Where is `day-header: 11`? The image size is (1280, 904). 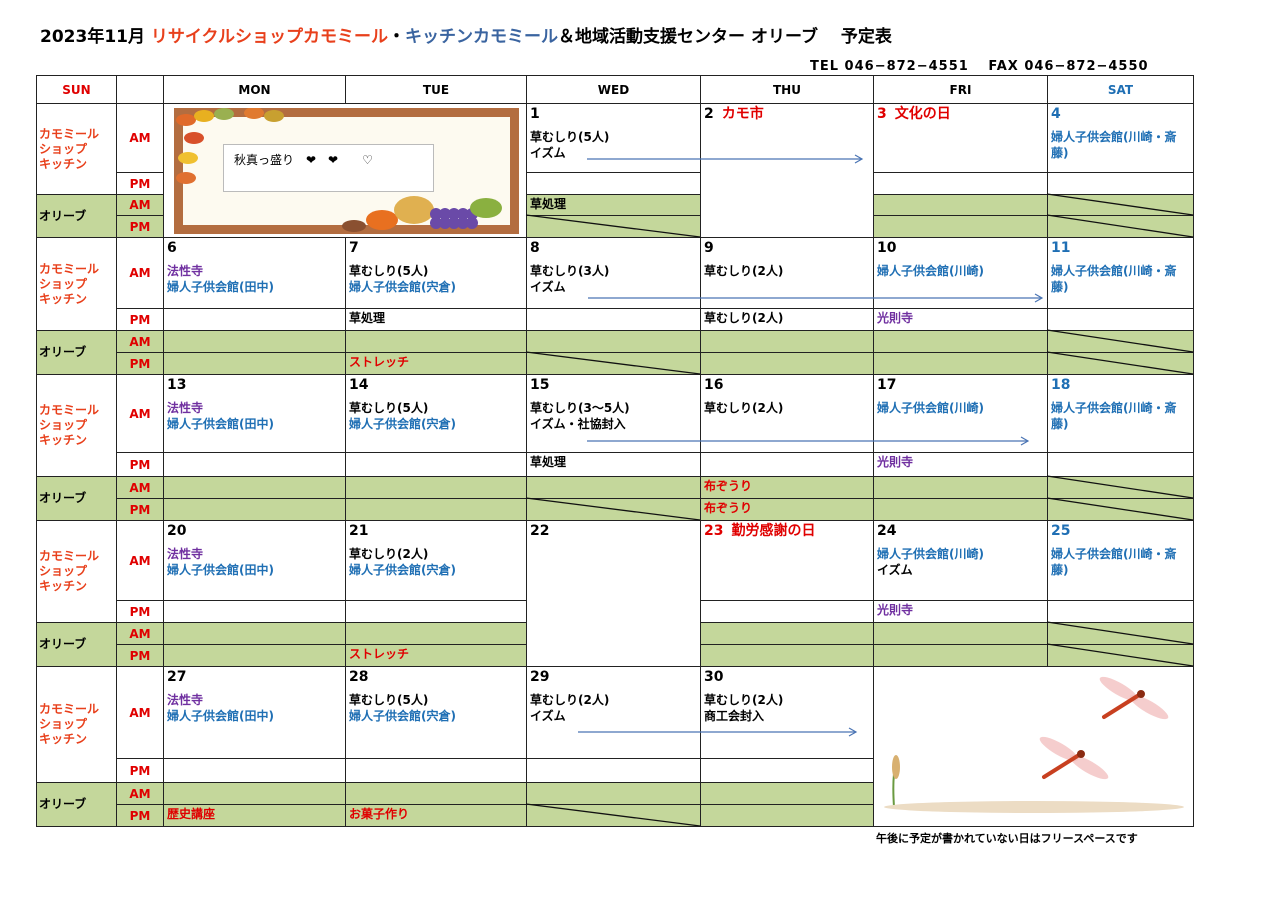
day-header: 11 is located at coordinates (1120, 248).